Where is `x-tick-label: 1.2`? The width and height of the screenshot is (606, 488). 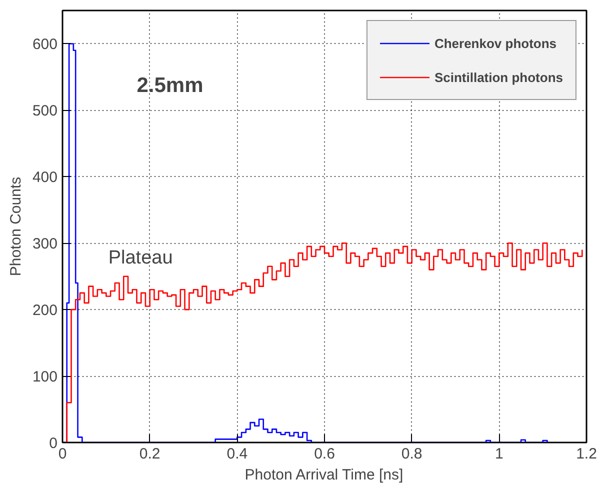
x-tick-label: 1.2 is located at coordinates (586, 454).